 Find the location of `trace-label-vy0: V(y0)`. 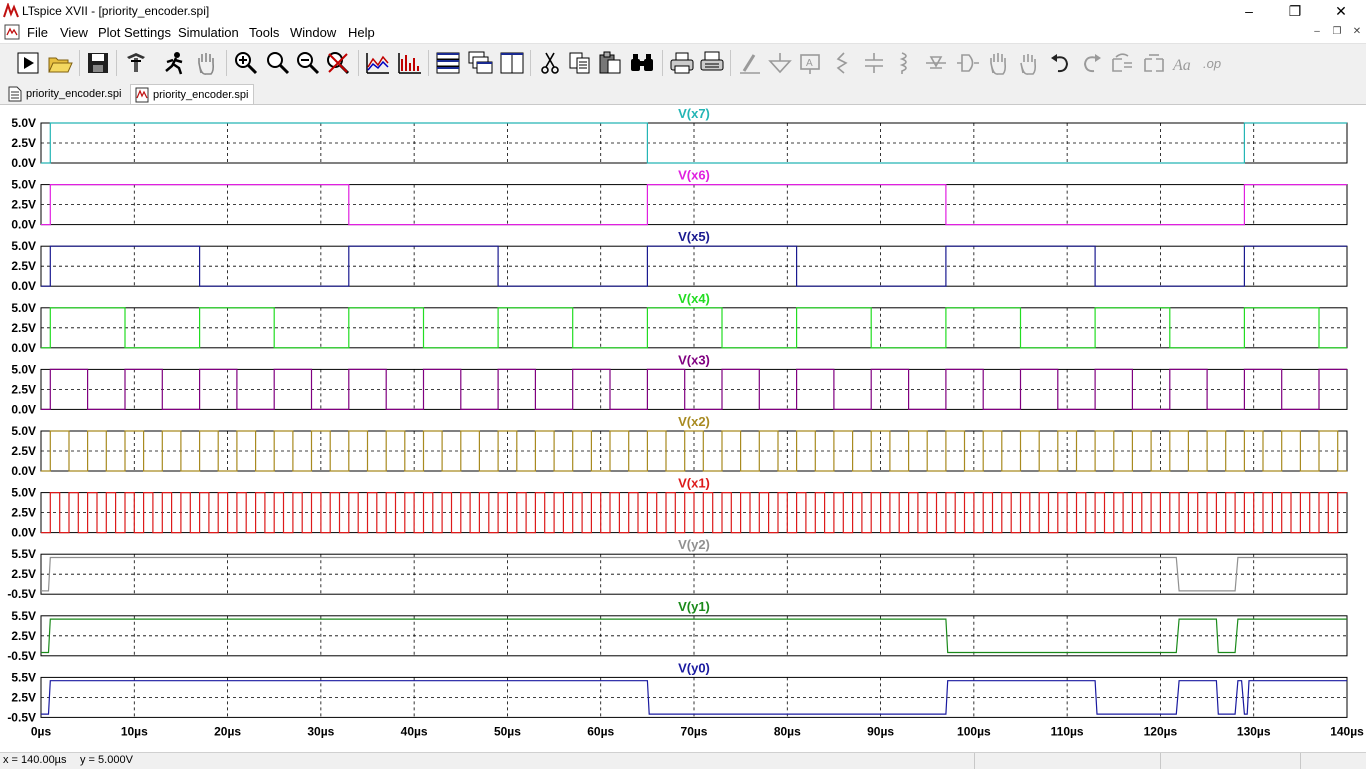

trace-label-vy0: V(y0) is located at coordinates (694, 667).